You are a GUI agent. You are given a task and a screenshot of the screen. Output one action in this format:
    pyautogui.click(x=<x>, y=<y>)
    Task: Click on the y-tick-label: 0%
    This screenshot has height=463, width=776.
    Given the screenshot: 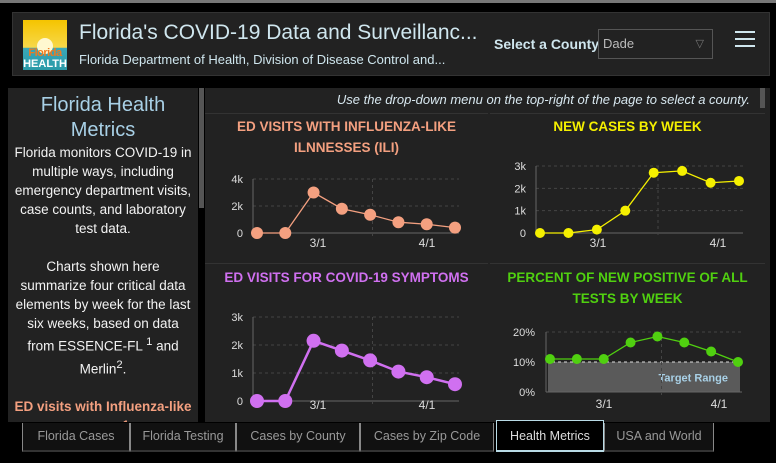 What is the action you would take?
    pyautogui.click(x=527, y=393)
    